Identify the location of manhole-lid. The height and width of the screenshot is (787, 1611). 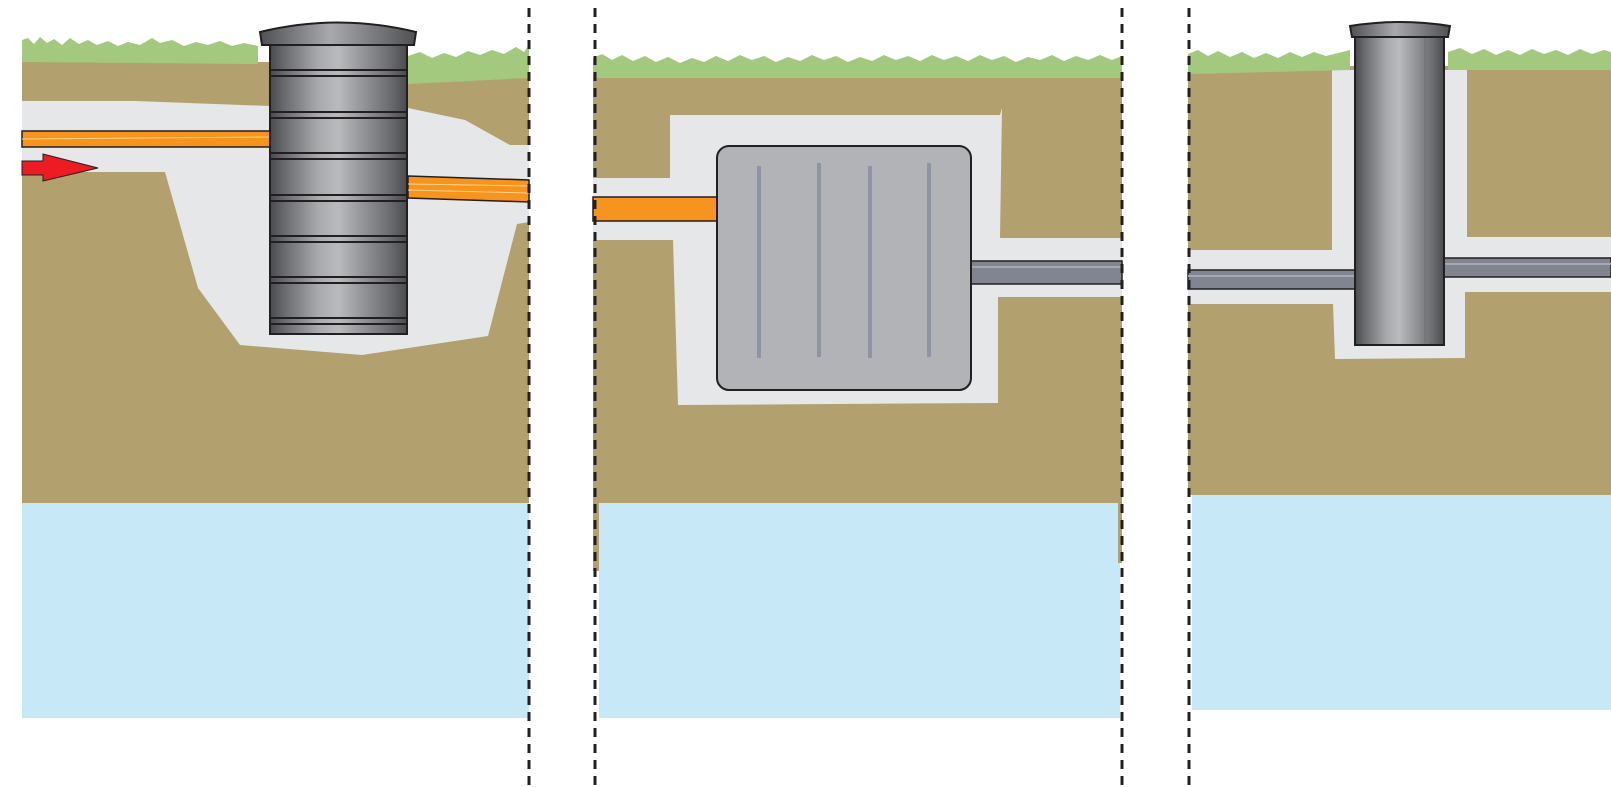
(338, 33).